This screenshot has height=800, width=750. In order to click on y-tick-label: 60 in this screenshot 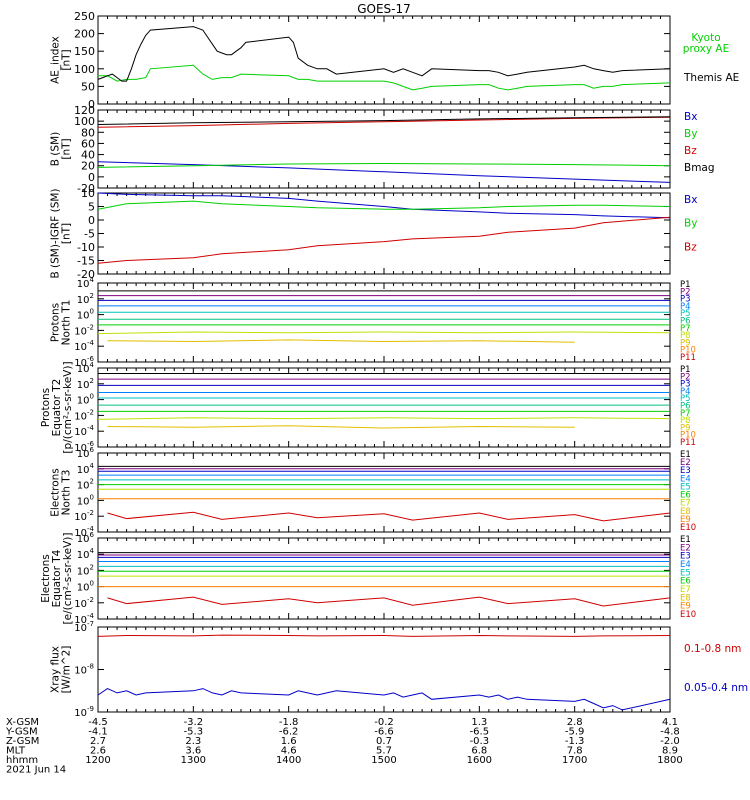, I will do `click(88, 143)`.